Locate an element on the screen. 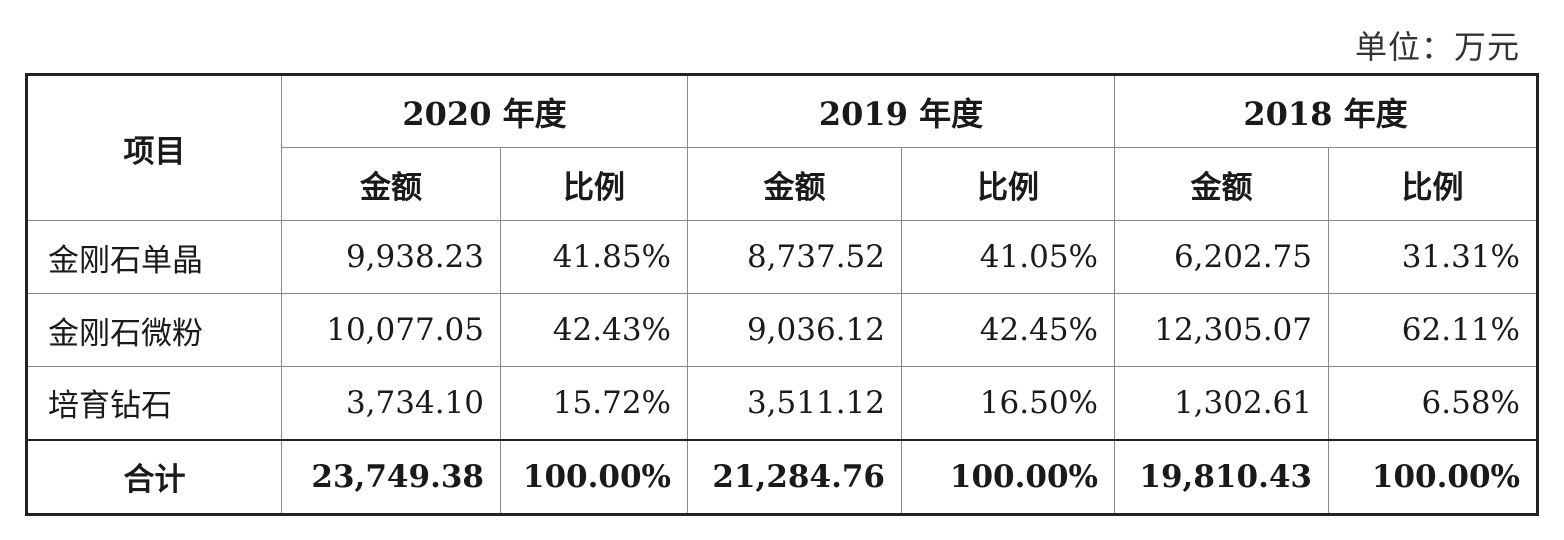  total-label: 合计 is located at coordinates (154, 476).